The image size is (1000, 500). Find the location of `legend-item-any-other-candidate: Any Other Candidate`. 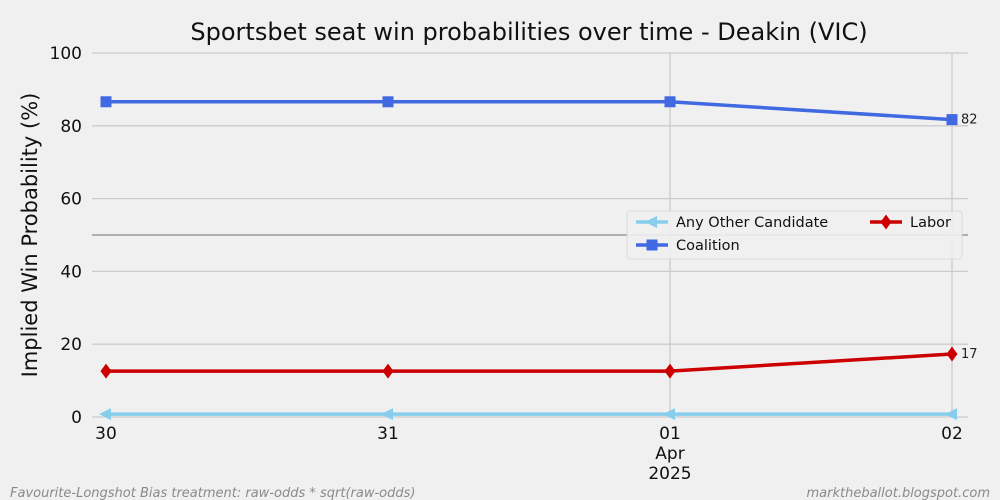

legend-item-any-other-candidate: Any Other Candidate is located at coordinates (732, 223).